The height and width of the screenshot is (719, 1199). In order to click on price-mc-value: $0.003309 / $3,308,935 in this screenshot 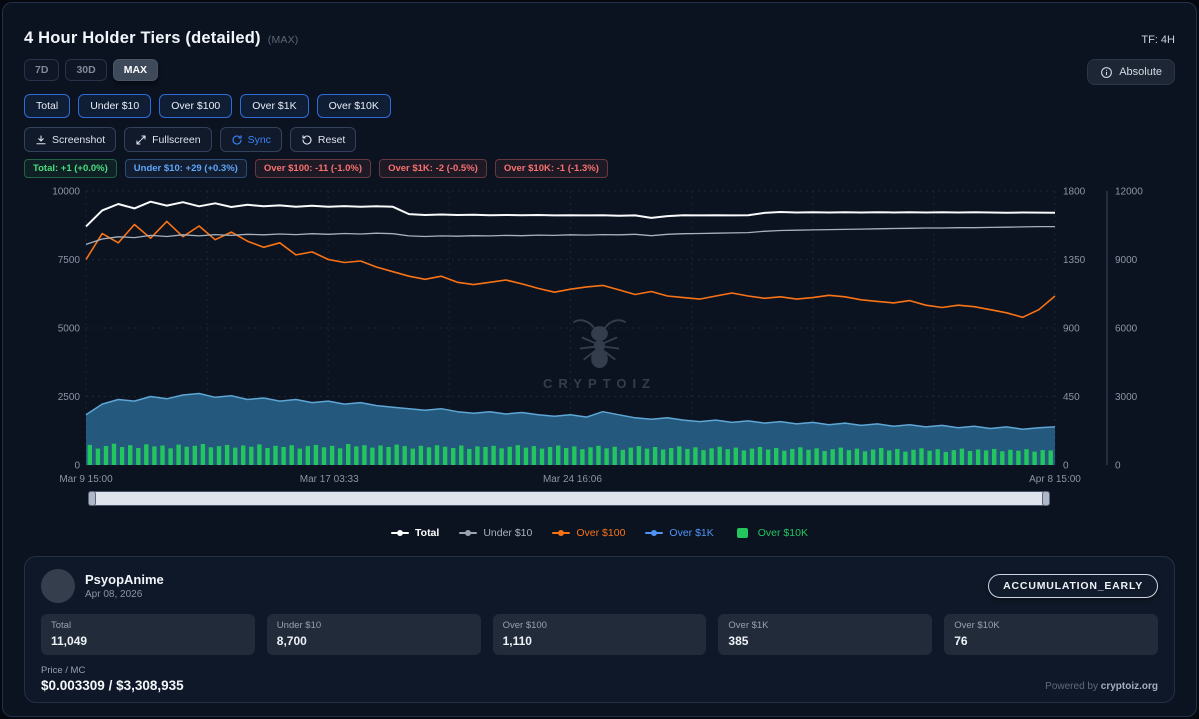, I will do `click(112, 685)`.